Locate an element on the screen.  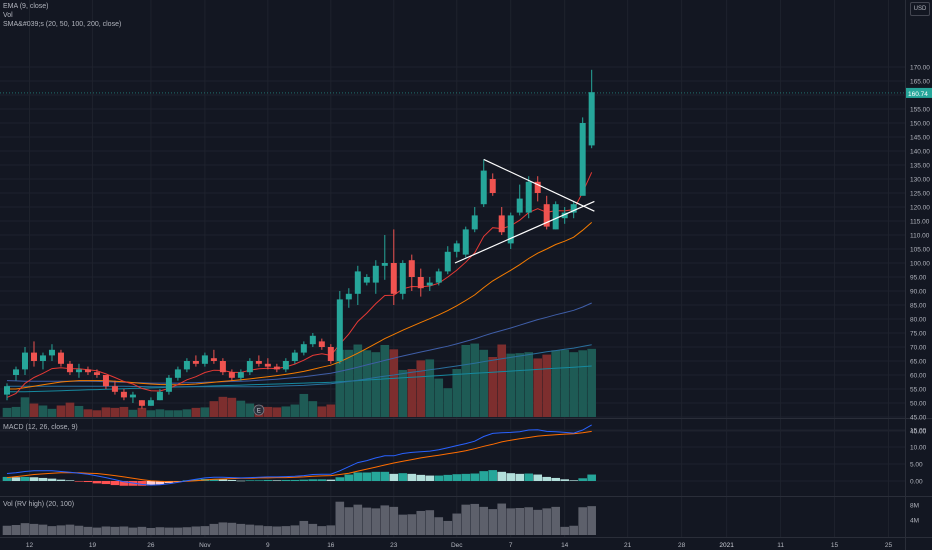
time-axis-label: 16 is located at coordinates (331, 545).